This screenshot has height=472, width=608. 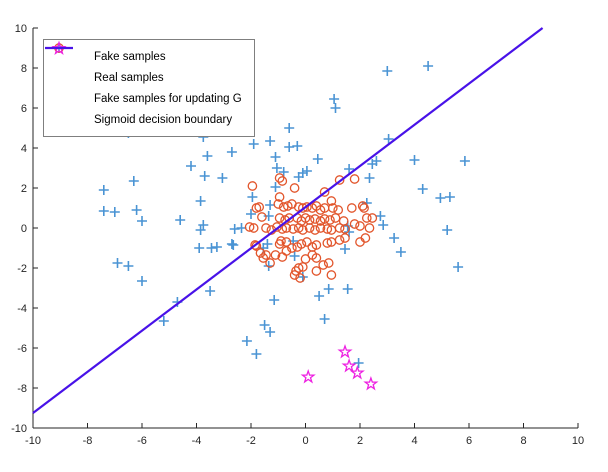 I want to click on x-tick-label: 8, so click(x=523, y=441).